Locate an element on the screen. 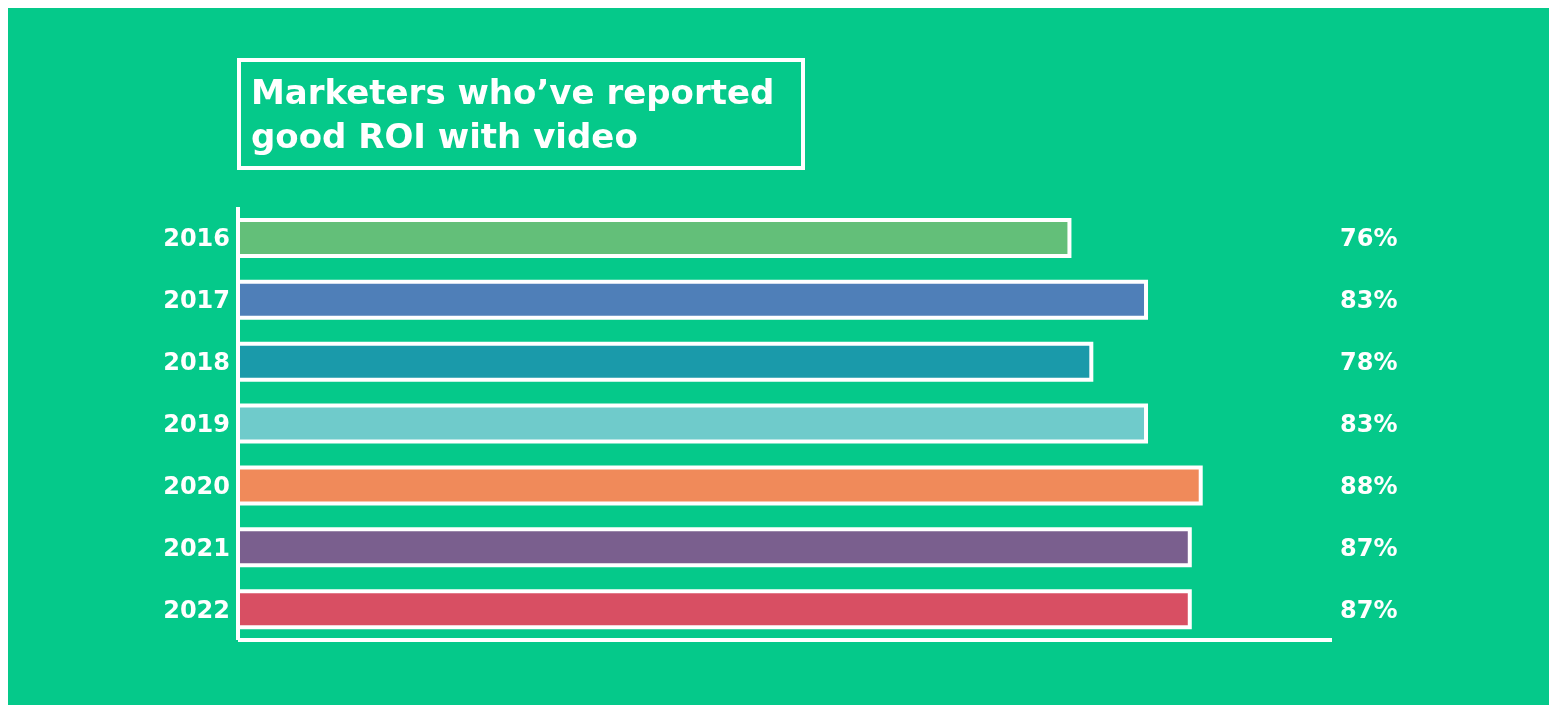 The image size is (1549, 705). y-tick-label: 2019 is located at coordinates (196, 424).